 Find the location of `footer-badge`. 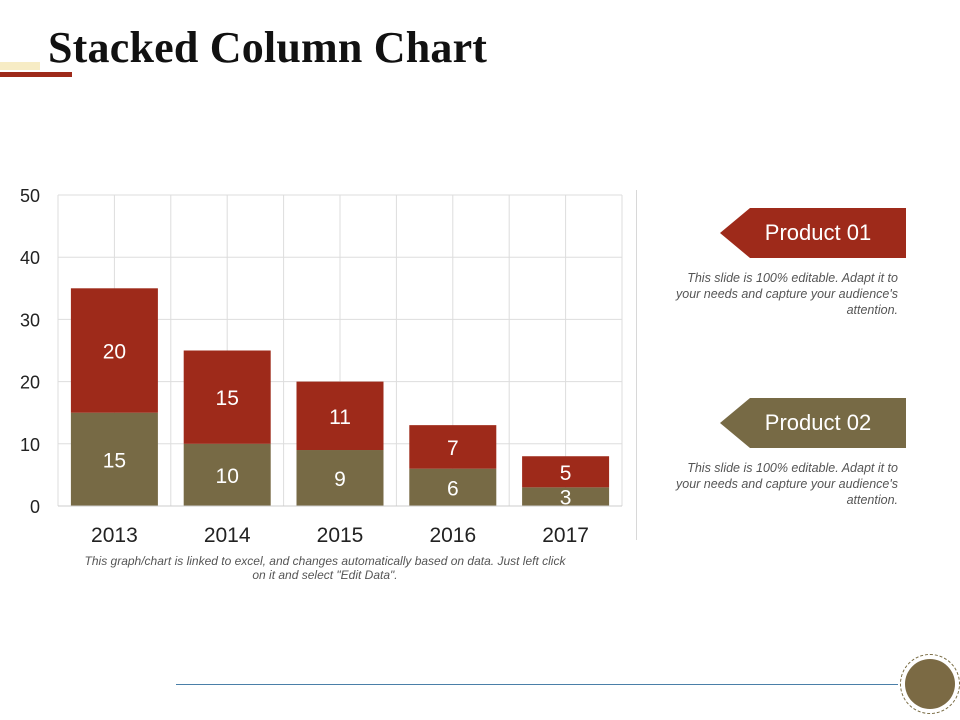

footer-badge is located at coordinates (930, 684).